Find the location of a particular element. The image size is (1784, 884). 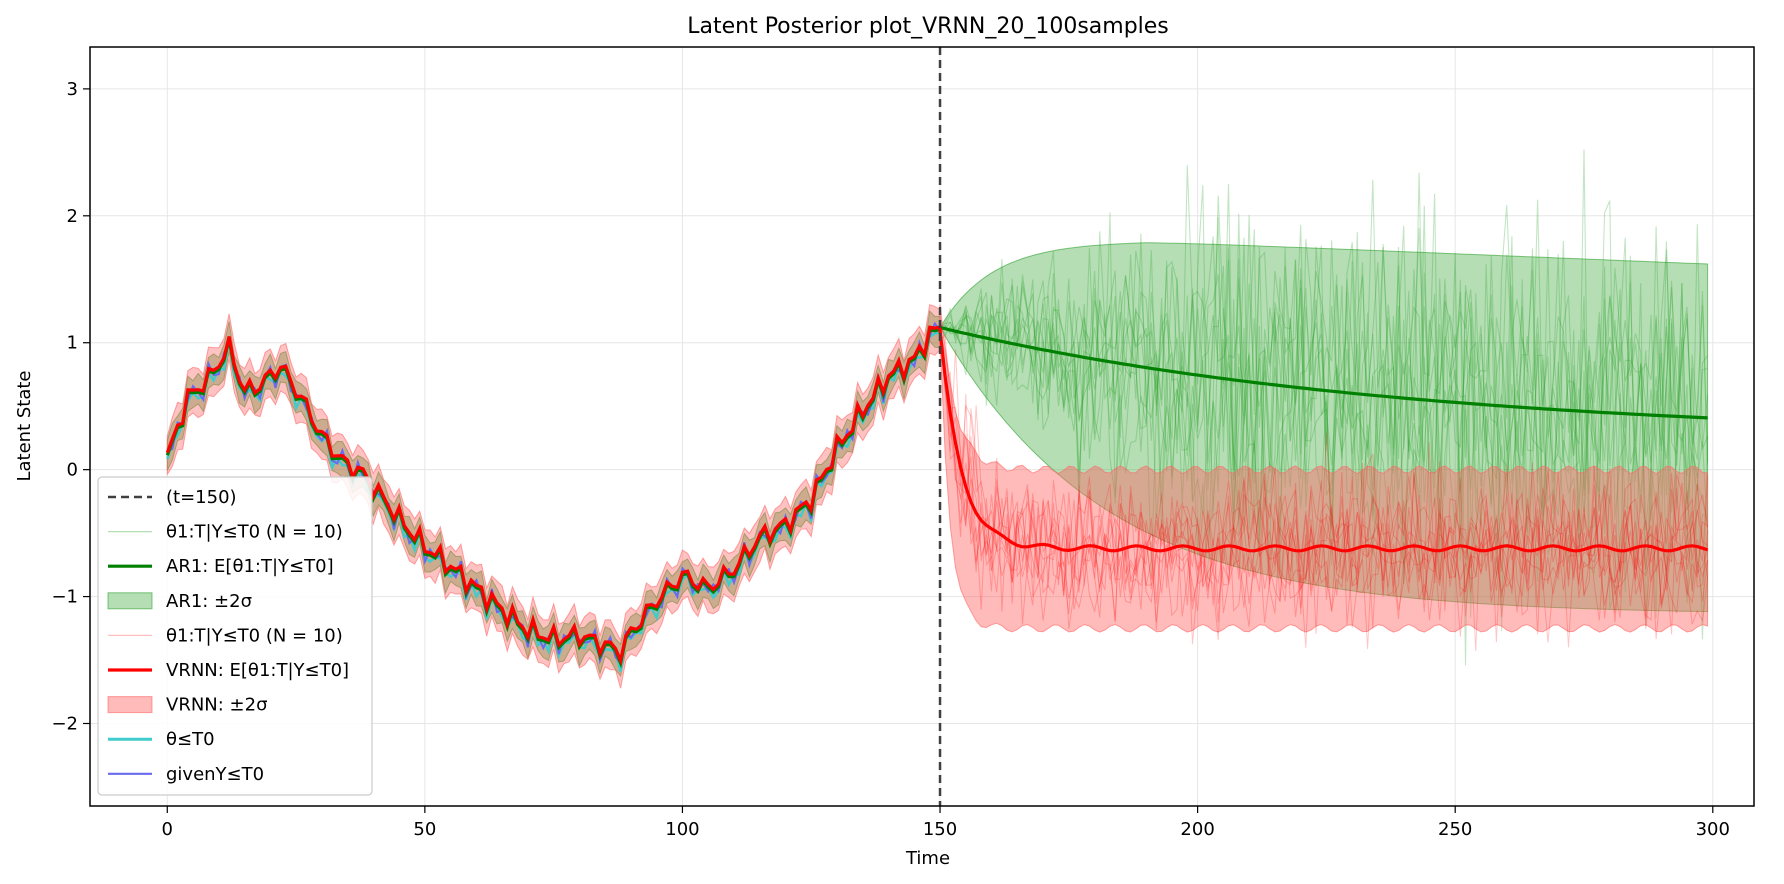

y-tick-label: −1 is located at coordinates (64, 597).